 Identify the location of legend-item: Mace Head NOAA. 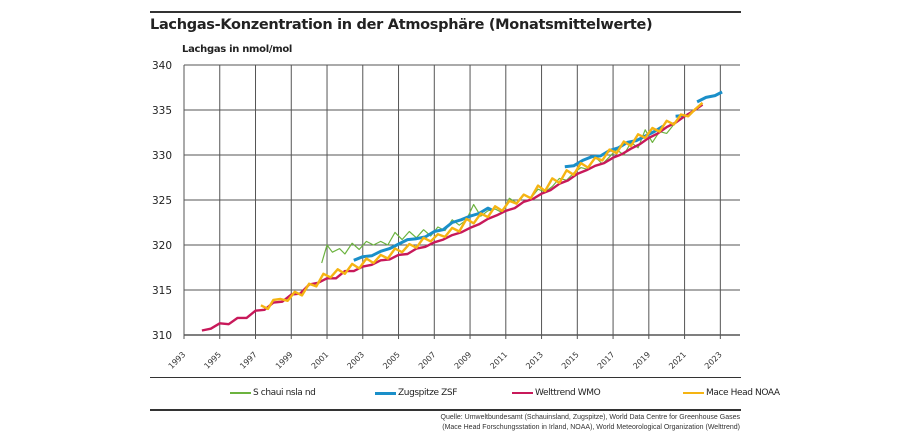
(731, 393).